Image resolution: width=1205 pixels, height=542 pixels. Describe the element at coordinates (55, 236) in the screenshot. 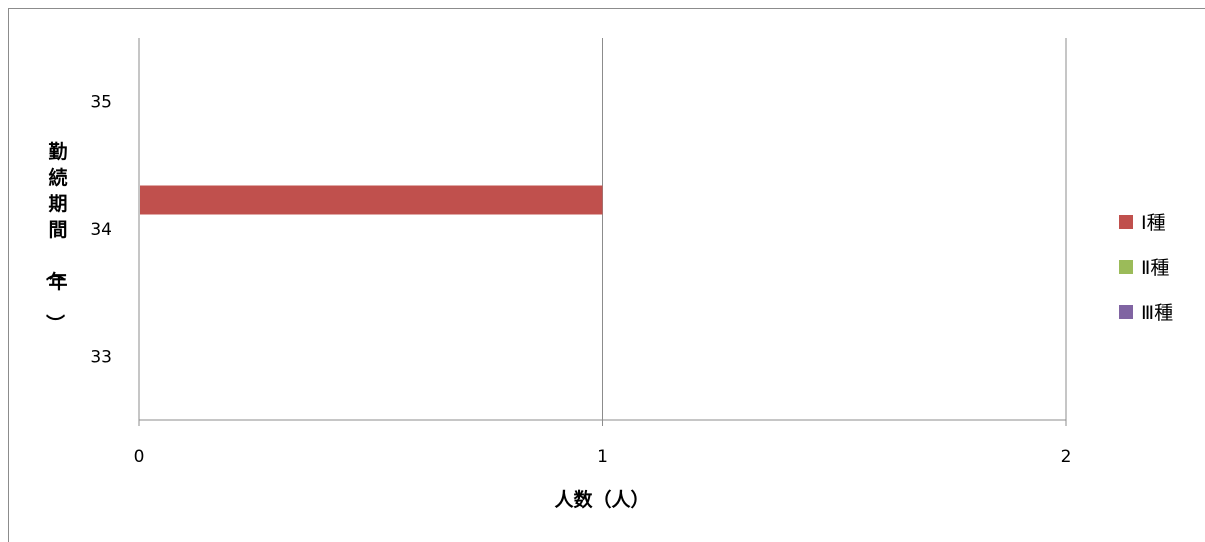

I see `y-axis-title: 勤続期間（年）` at that location.